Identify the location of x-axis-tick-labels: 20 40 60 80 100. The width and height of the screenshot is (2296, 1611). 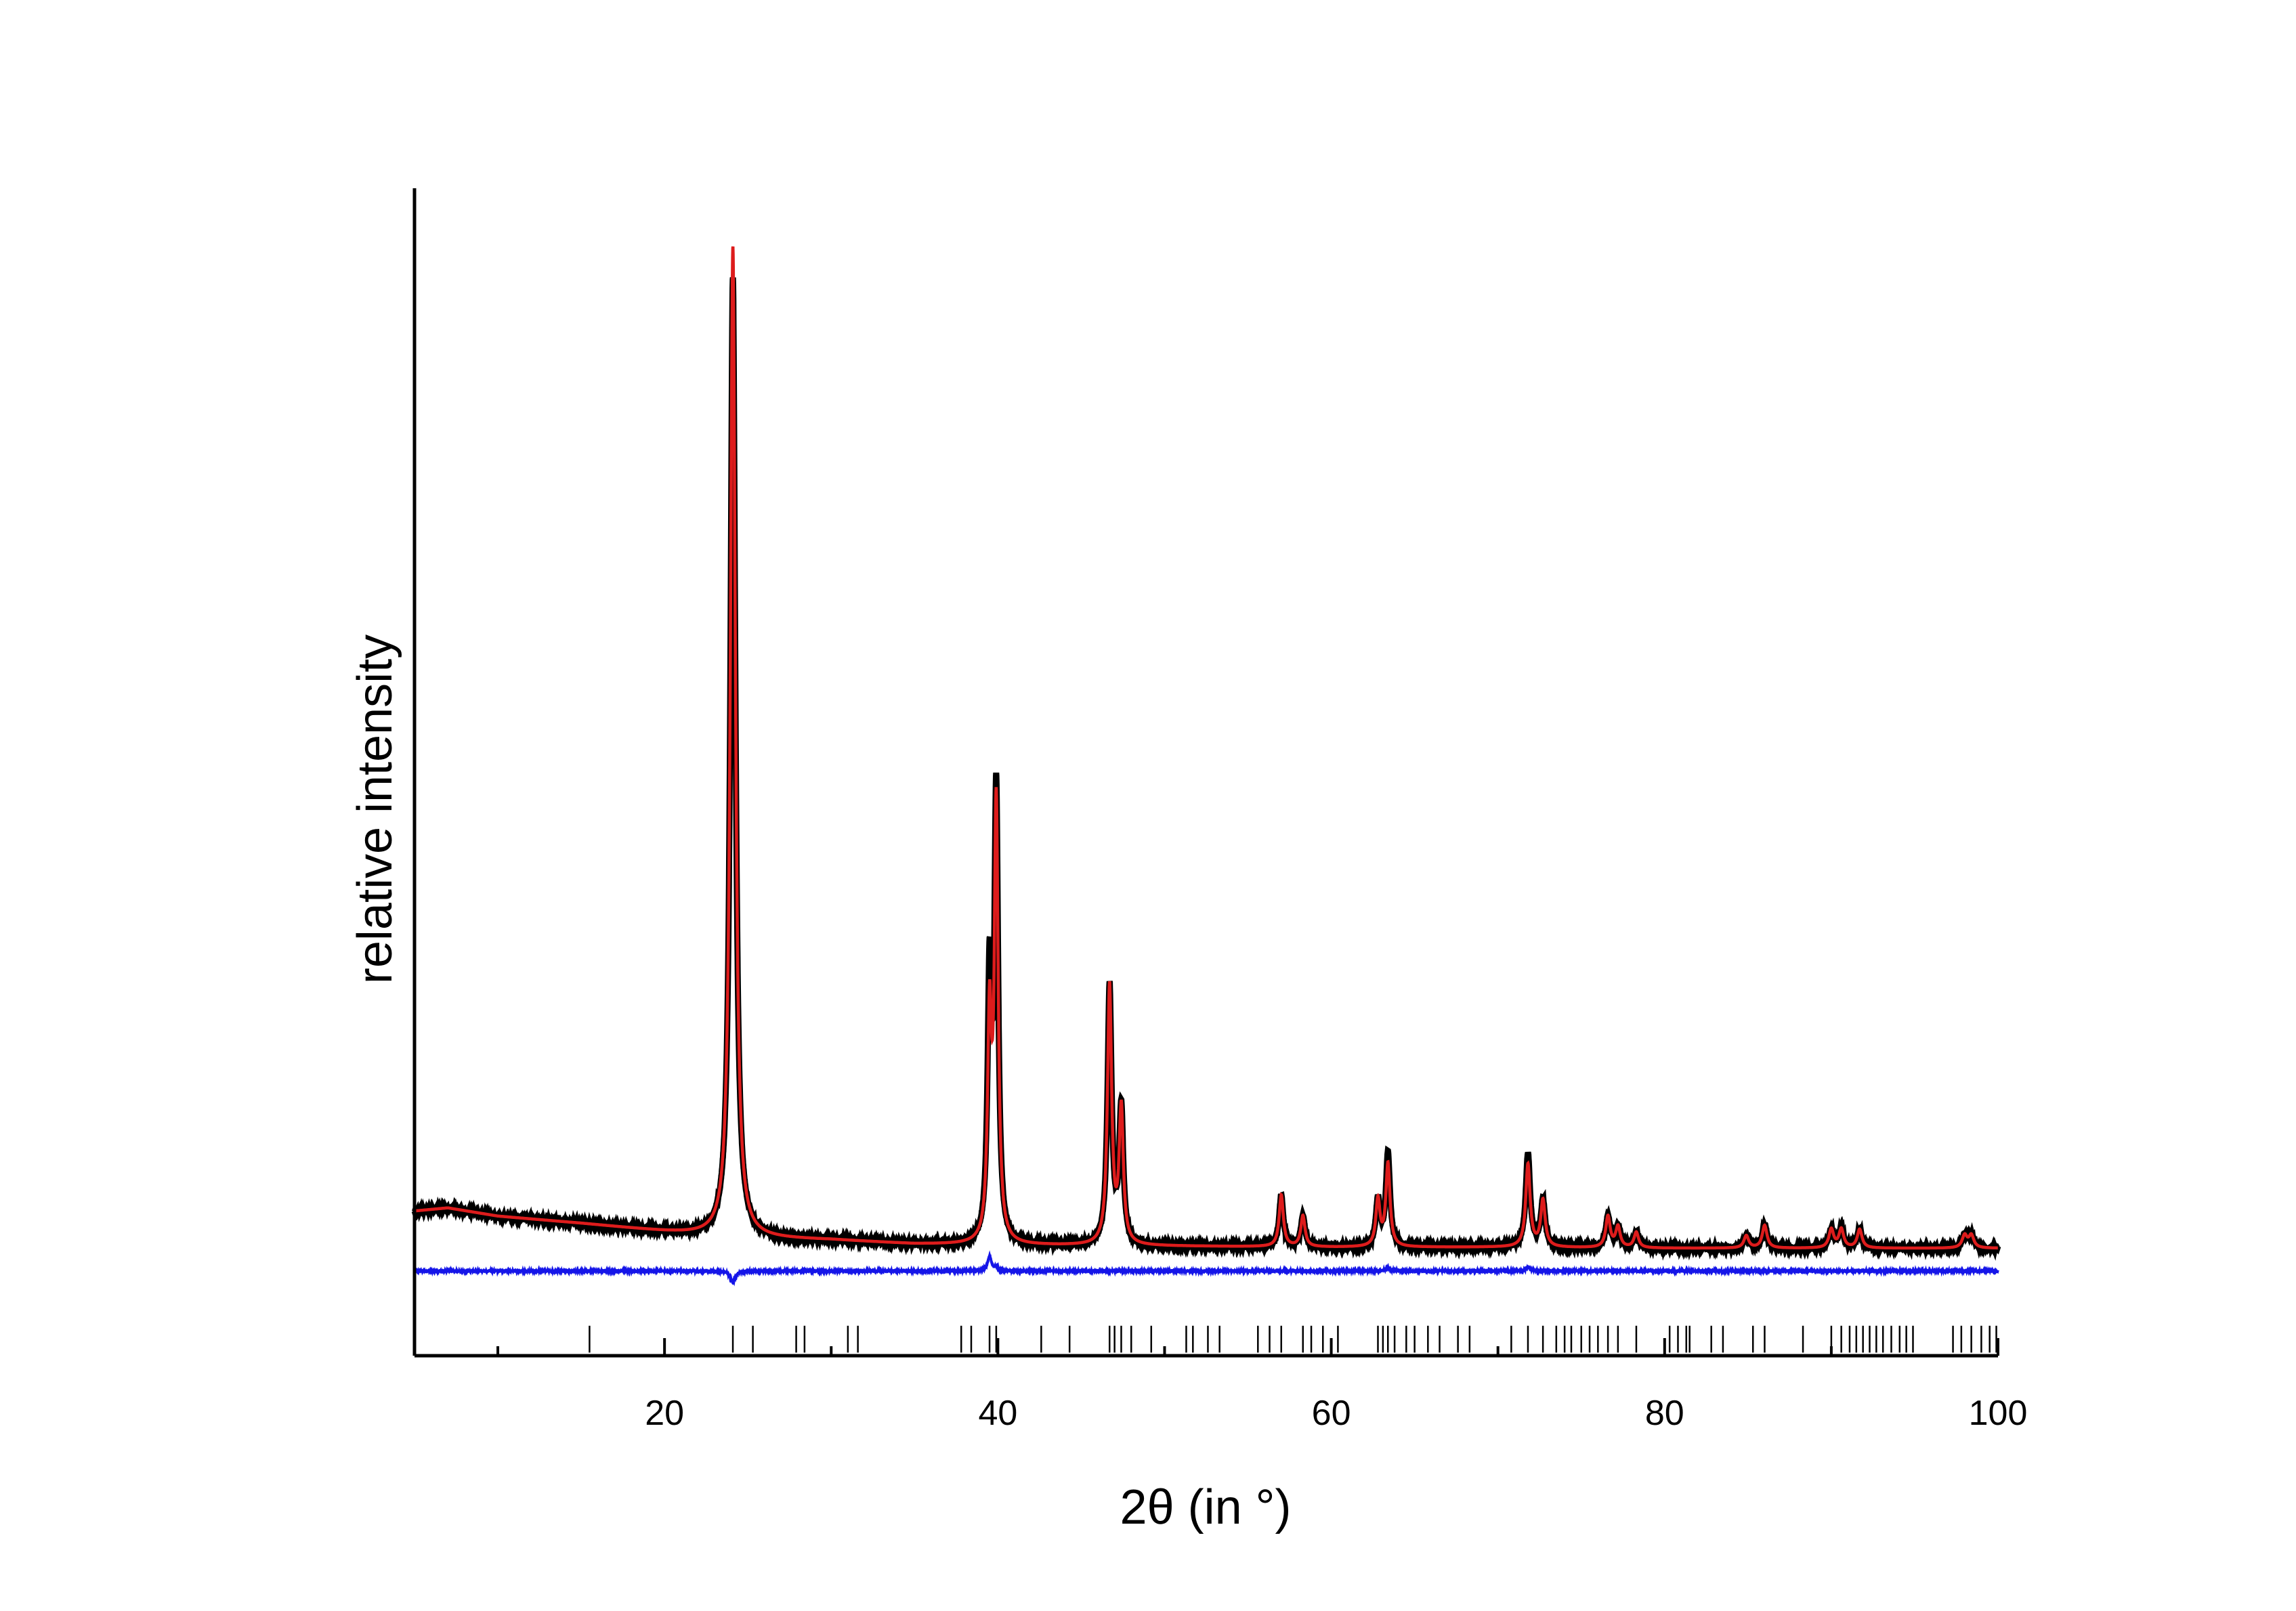
(1336, 1413).